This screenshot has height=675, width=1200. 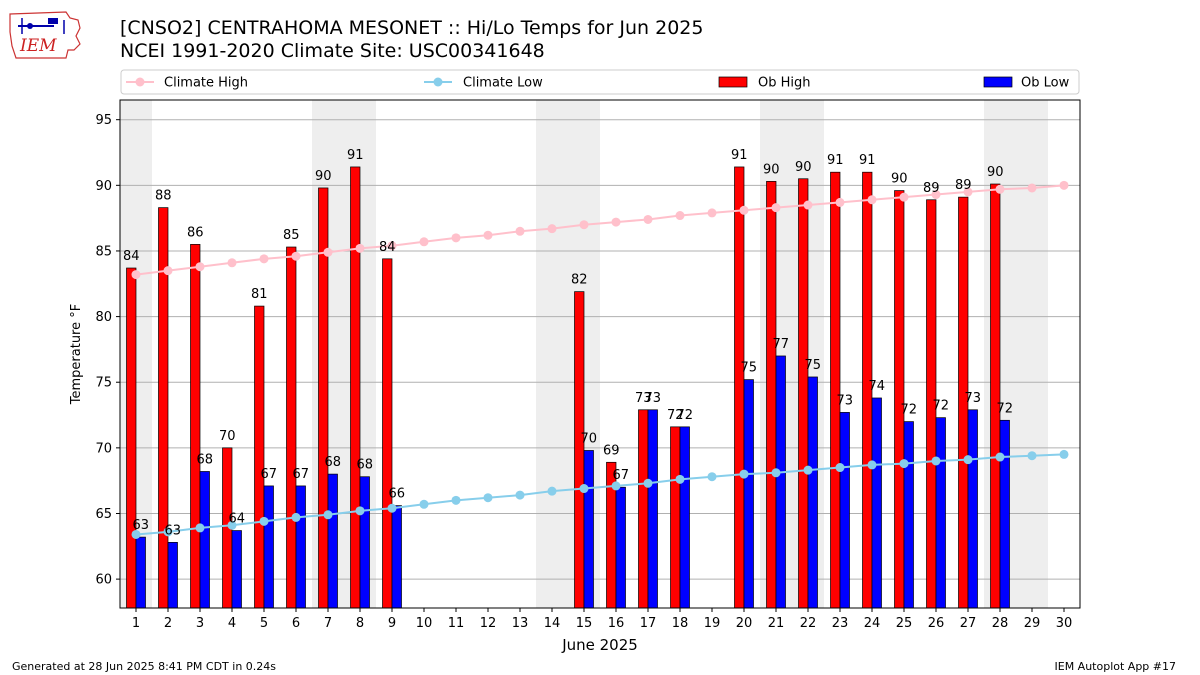 I want to click on ob-low-label: 63, so click(x=140, y=525).